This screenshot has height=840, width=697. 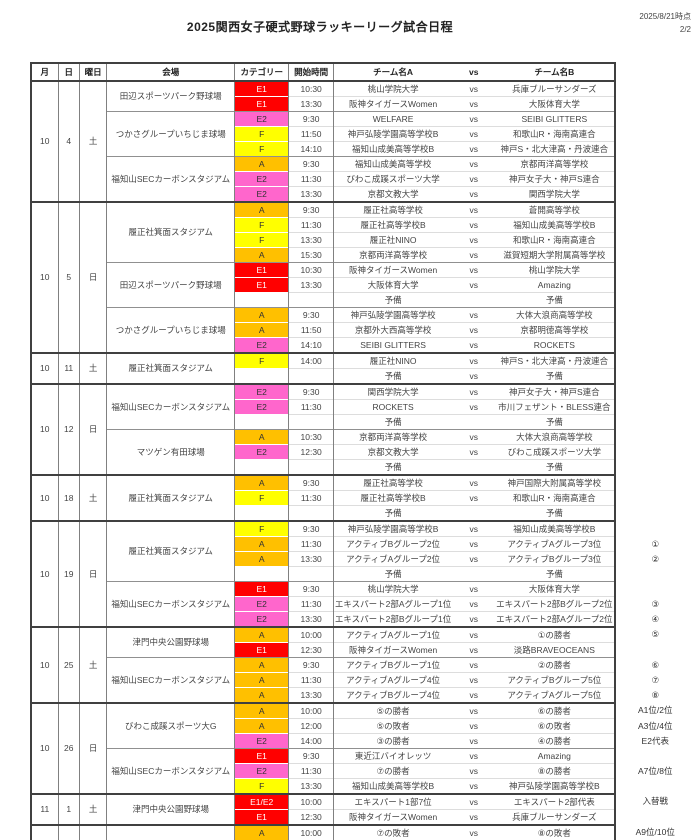 I want to click on cell-team-a: 大阪体育大学, so click(x=392, y=285).